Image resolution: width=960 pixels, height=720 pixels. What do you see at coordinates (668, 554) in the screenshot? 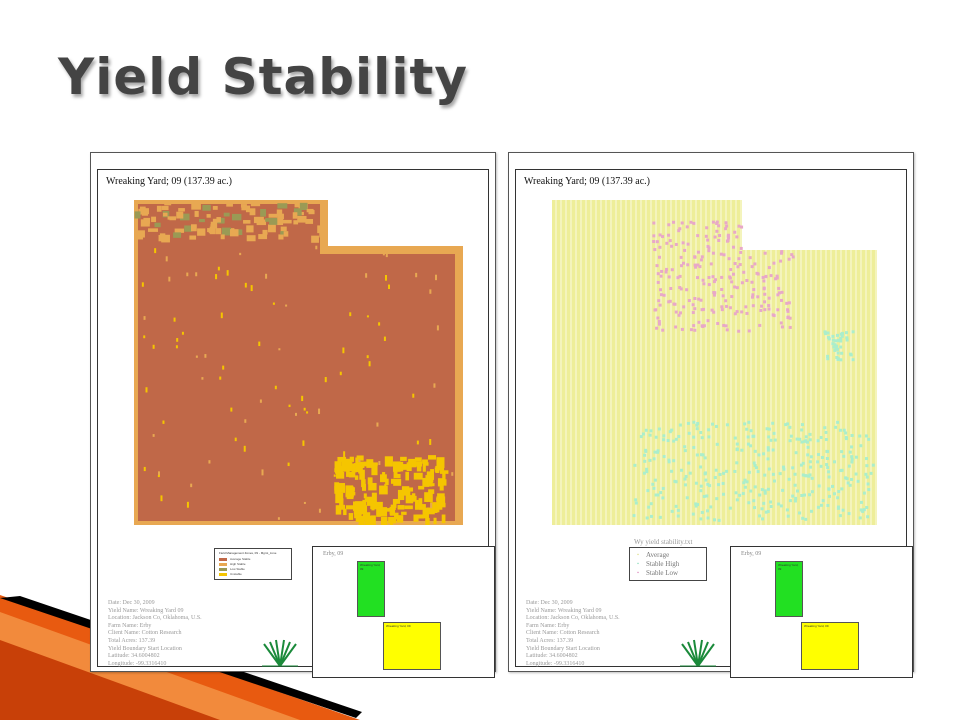
I see `legend-row-average: ▪ Average` at bounding box center [668, 554].